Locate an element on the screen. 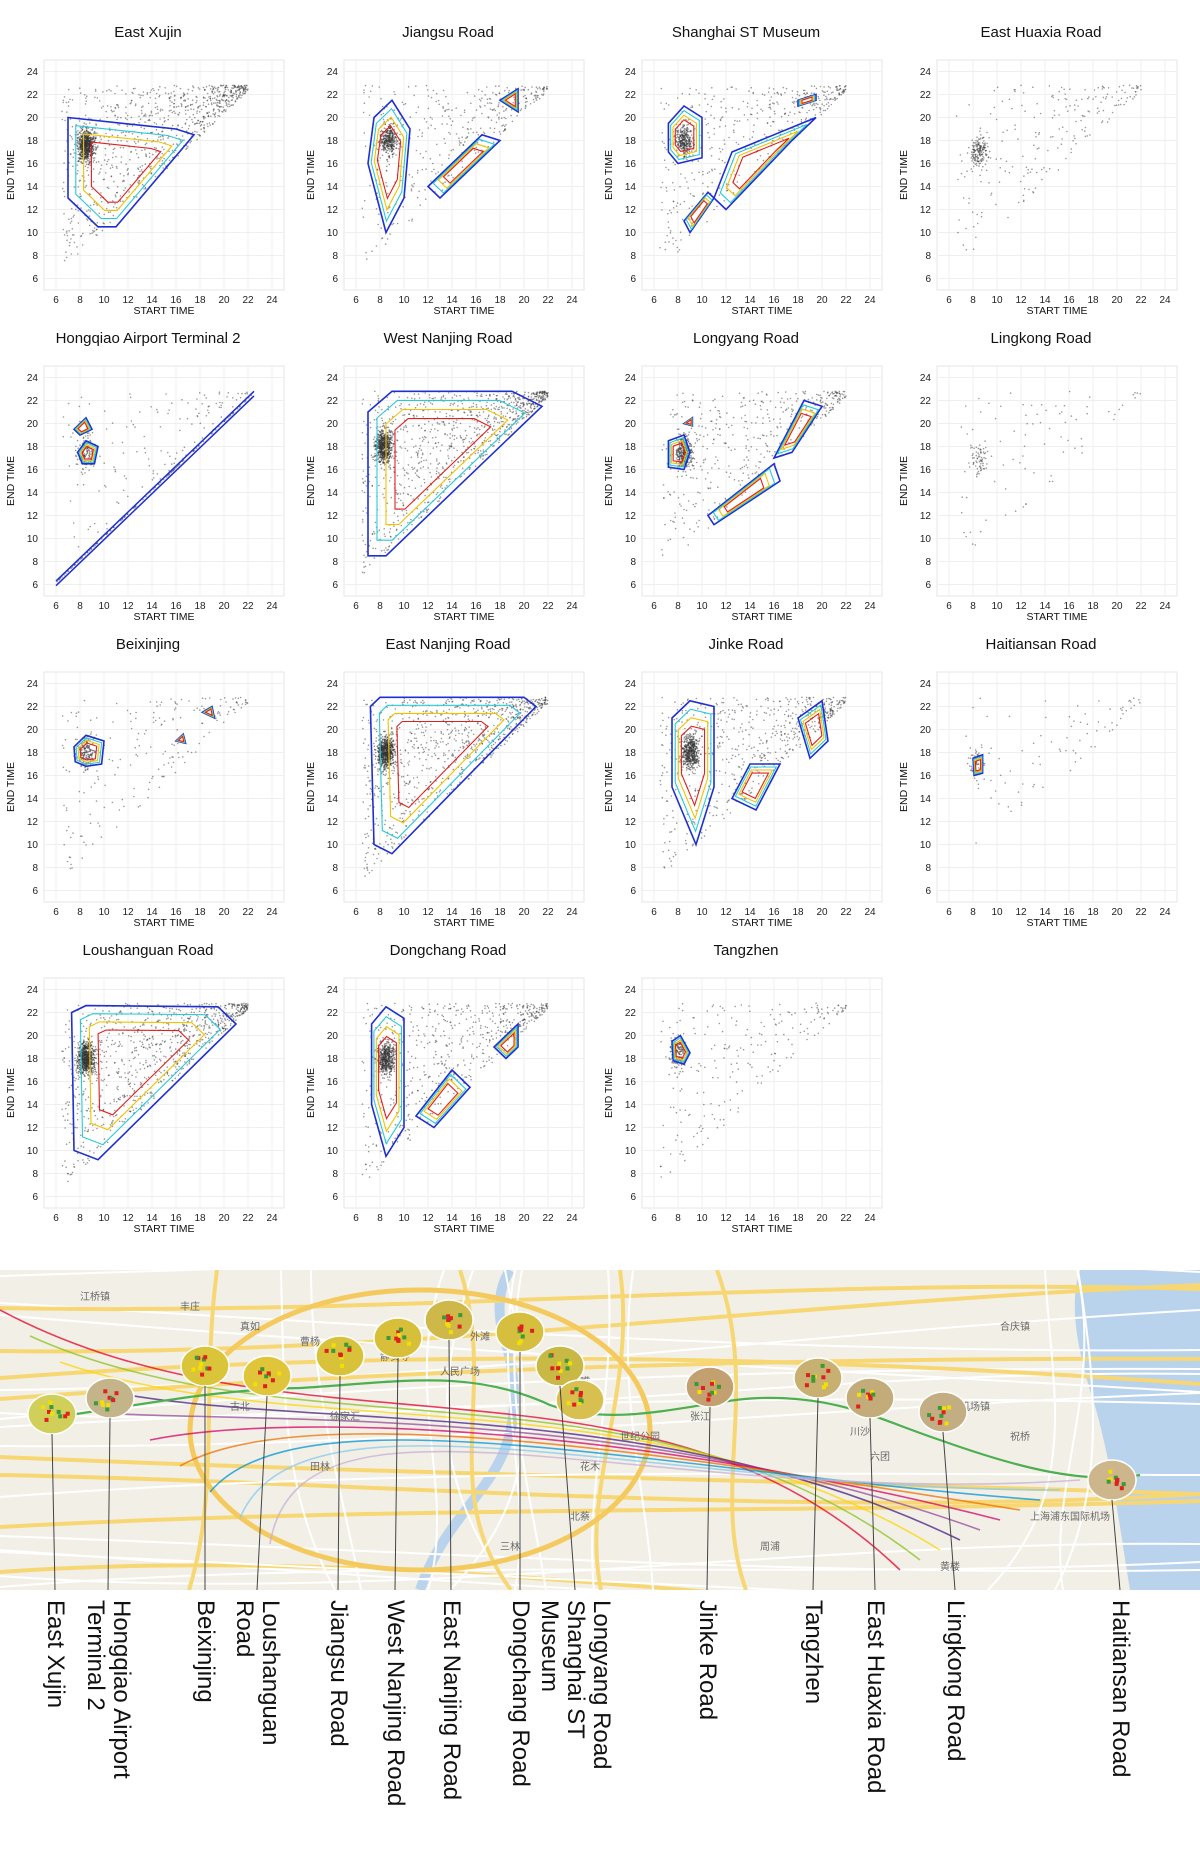 The height and width of the screenshot is (1861, 1200). y-tick-label: 18 is located at coordinates (631, 141).